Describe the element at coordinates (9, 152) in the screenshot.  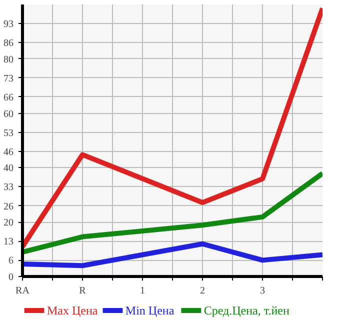
I see `y-tick-label: 46` at that location.